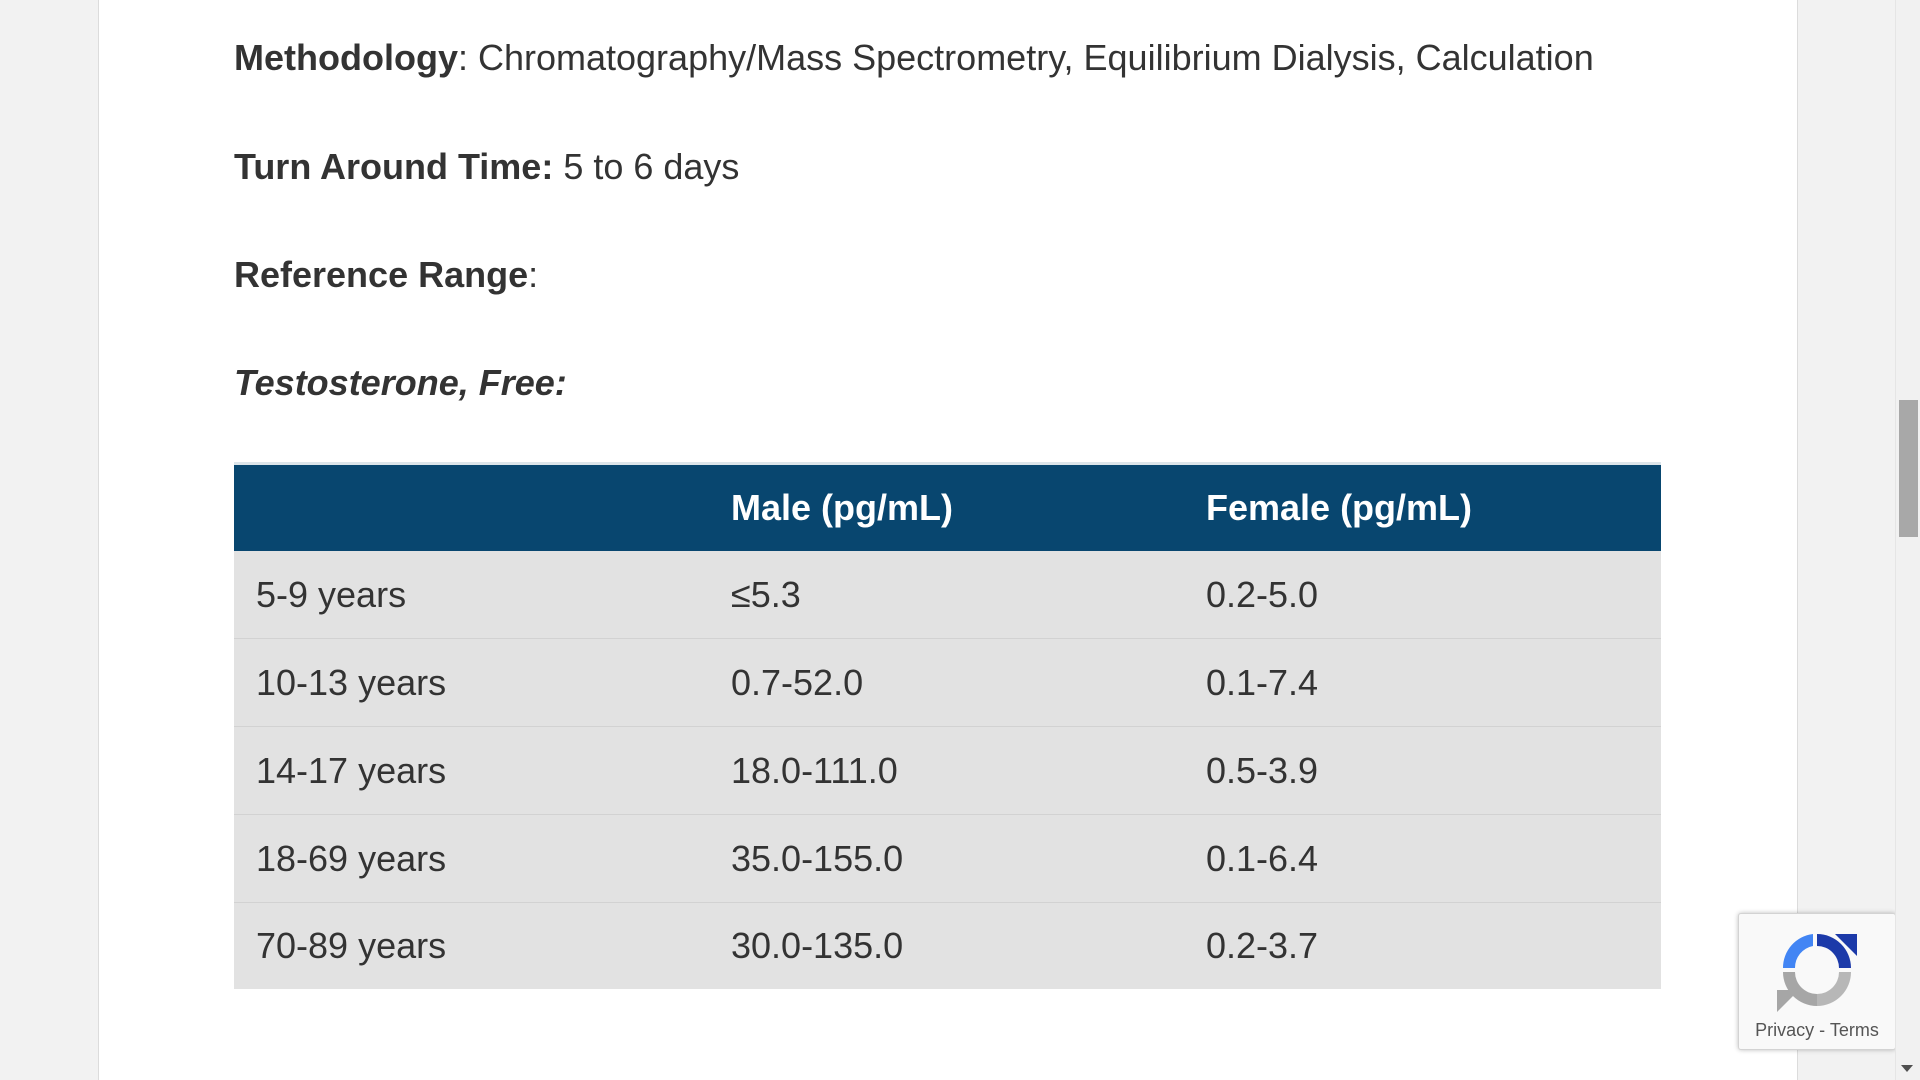  What do you see at coordinates (947, 770) in the screenshot?
I see `table-row: 14-17 years 18.0-111.0 0.5-3.9` at bounding box center [947, 770].